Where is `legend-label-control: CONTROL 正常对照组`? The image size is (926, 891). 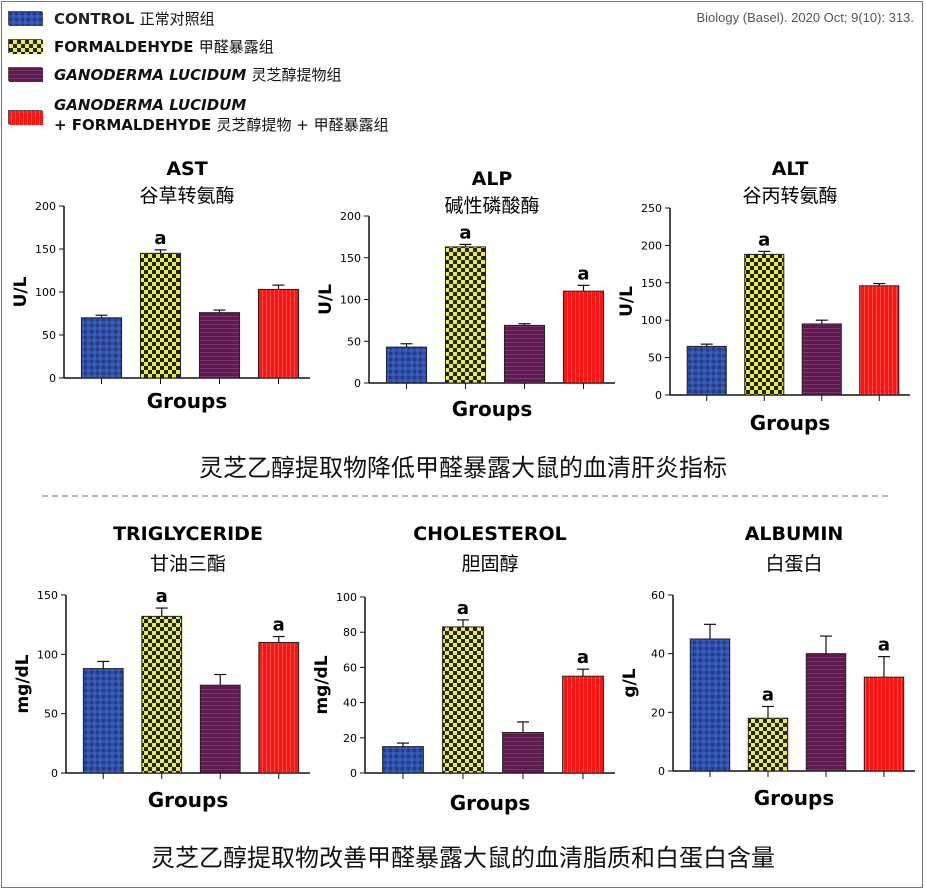
legend-label-control: CONTROL 正常对照组 is located at coordinates (134, 18).